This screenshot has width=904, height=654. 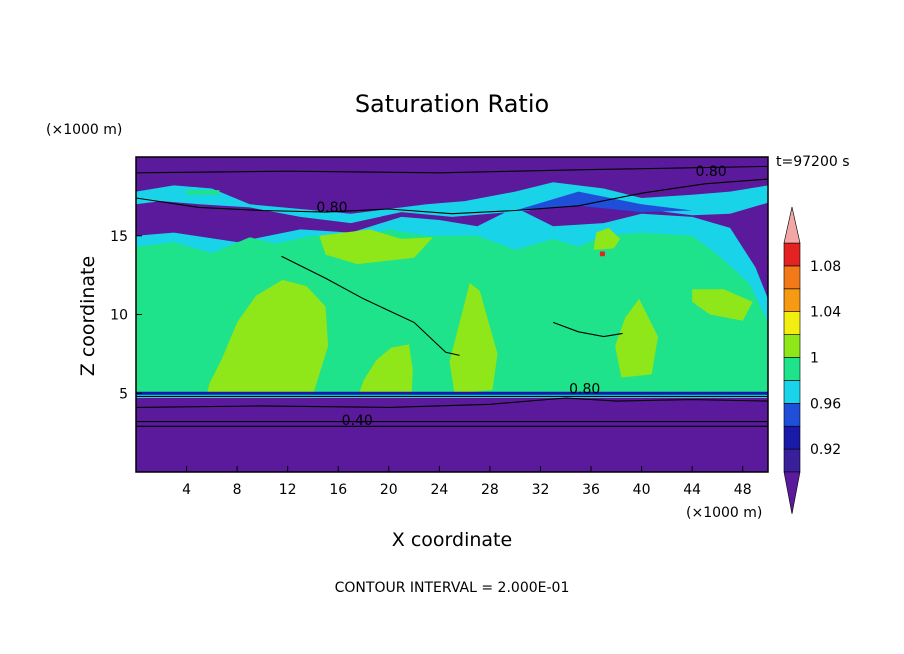 What do you see at coordinates (541, 490) in the screenshot?
I see `x-tick-label-32: 32` at bounding box center [541, 490].